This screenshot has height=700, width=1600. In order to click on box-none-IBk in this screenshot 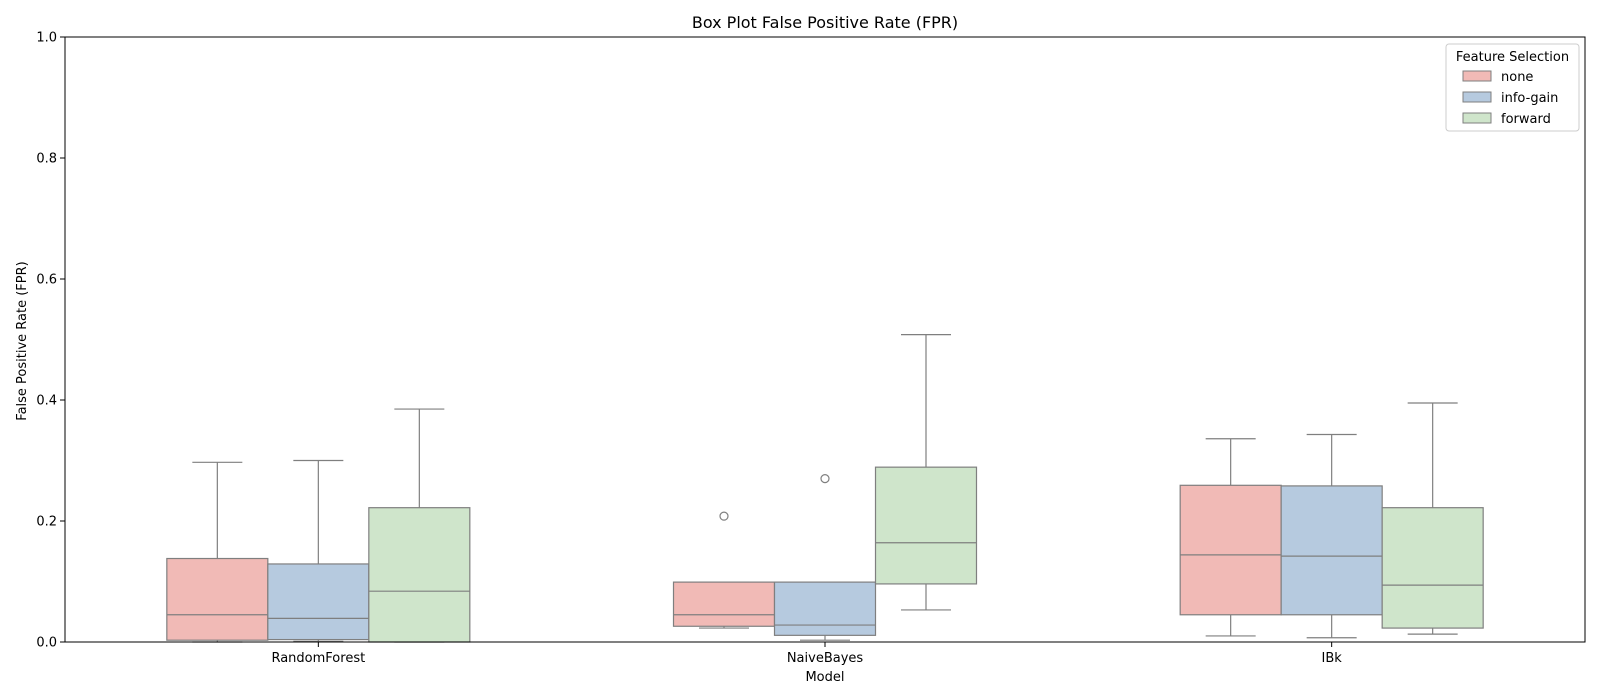, I will do `click(1230, 537)`.